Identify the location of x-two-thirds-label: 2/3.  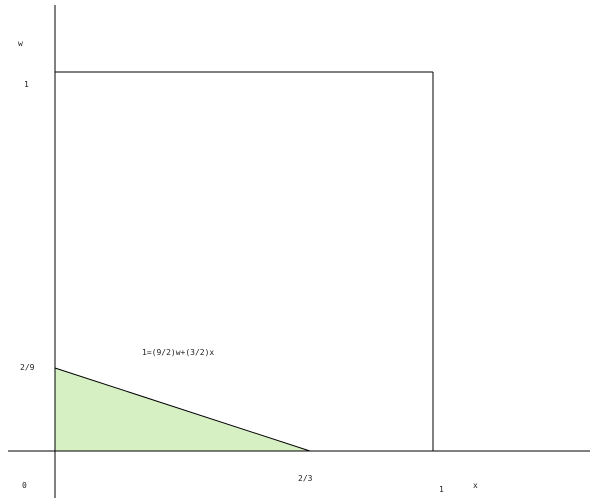
(305, 478).